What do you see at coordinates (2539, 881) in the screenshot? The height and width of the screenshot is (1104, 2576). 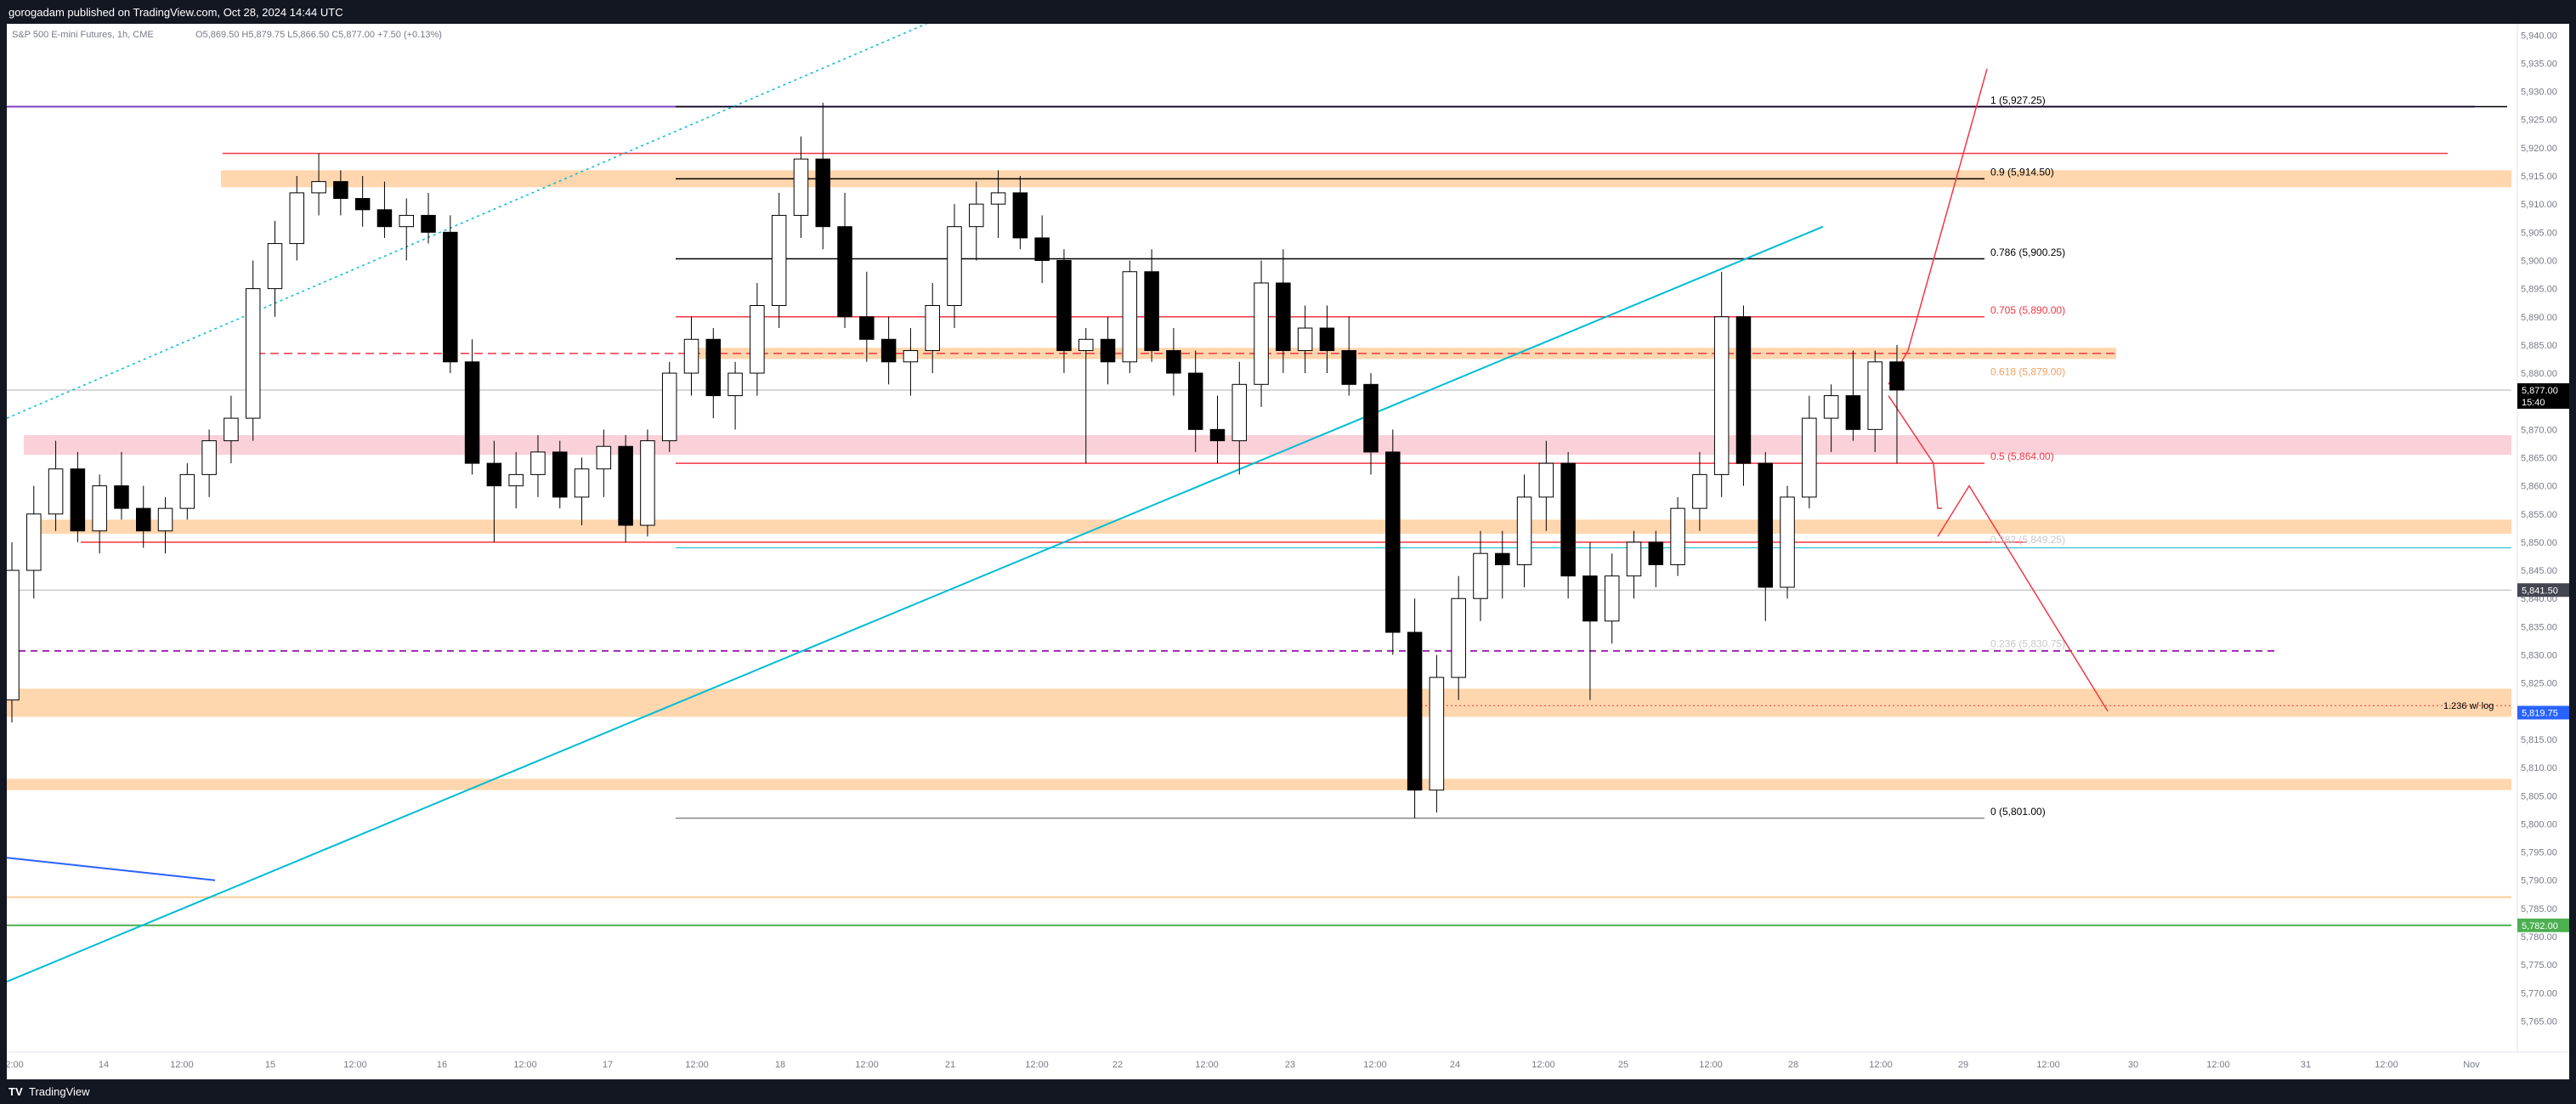 I see `price-tick-30: 5,790.00` at bounding box center [2539, 881].